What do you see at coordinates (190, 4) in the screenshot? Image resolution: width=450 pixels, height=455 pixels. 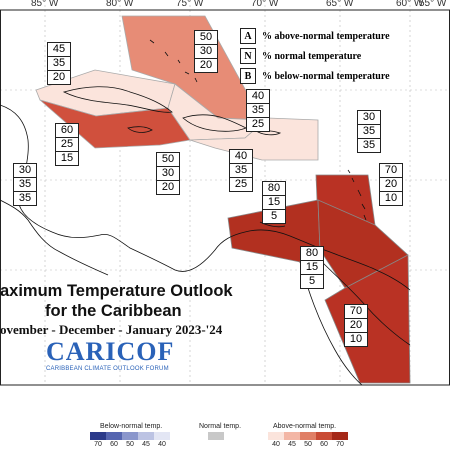 I see `longitude-label: 75° W` at bounding box center [190, 4].